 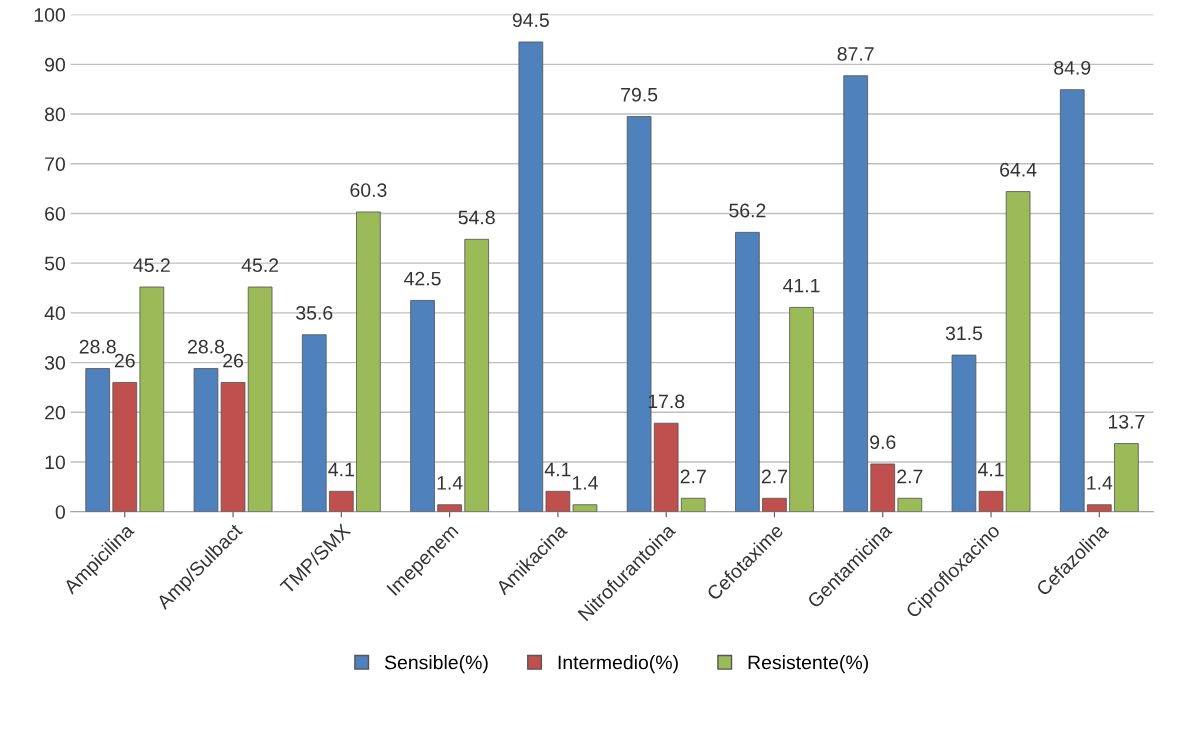 What do you see at coordinates (54, 363) in the screenshot?
I see `y-tick-label: 30` at bounding box center [54, 363].